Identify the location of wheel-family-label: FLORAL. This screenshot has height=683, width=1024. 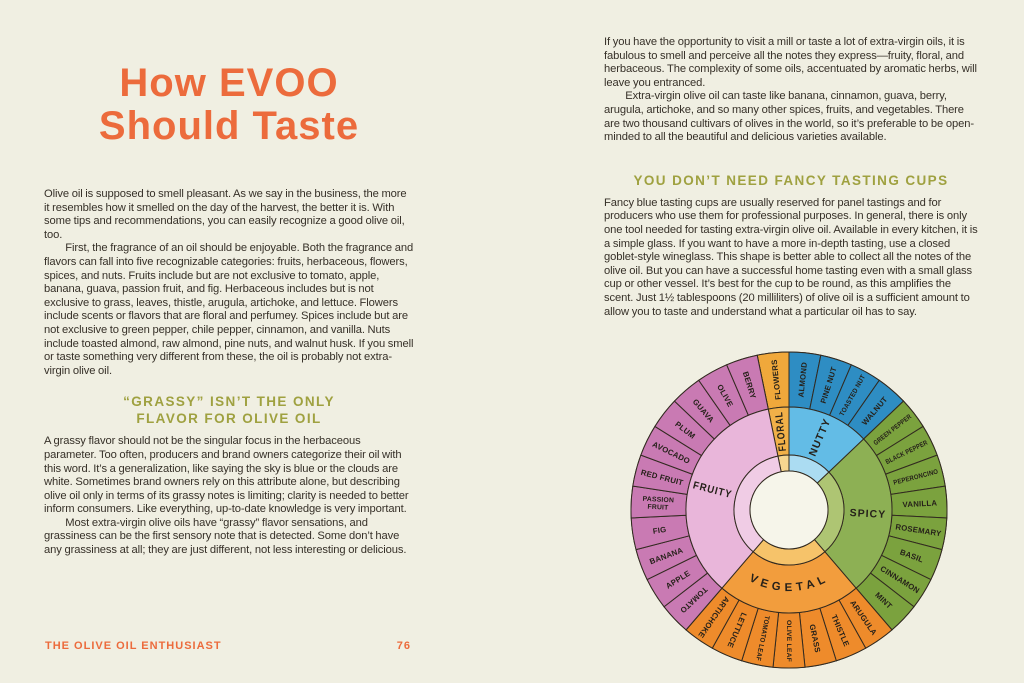
(781, 431).